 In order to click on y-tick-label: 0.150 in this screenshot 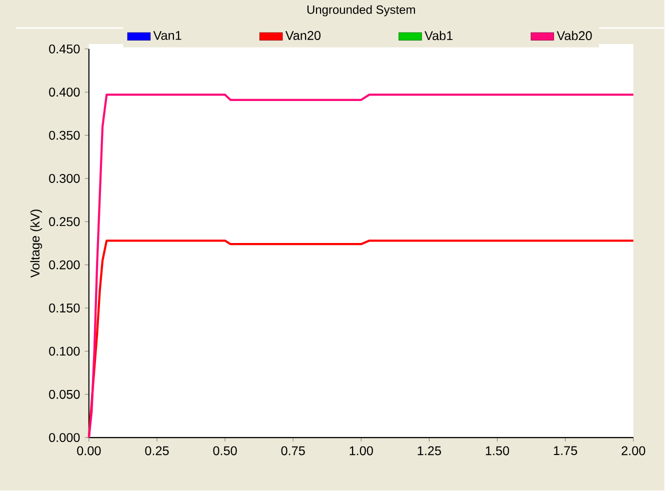, I will do `click(64, 308)`.